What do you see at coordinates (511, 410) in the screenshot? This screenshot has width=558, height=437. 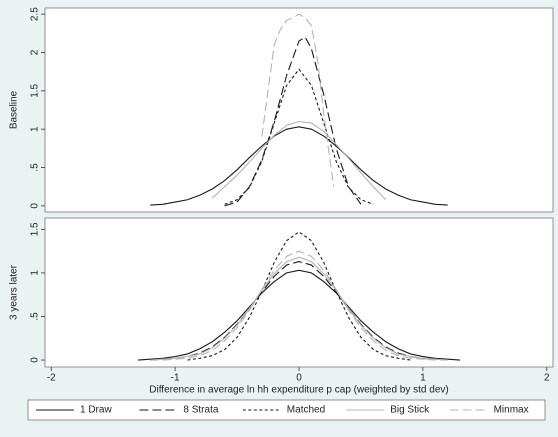 I see `legend-label: Minmax` at bounding box center [511, 410].